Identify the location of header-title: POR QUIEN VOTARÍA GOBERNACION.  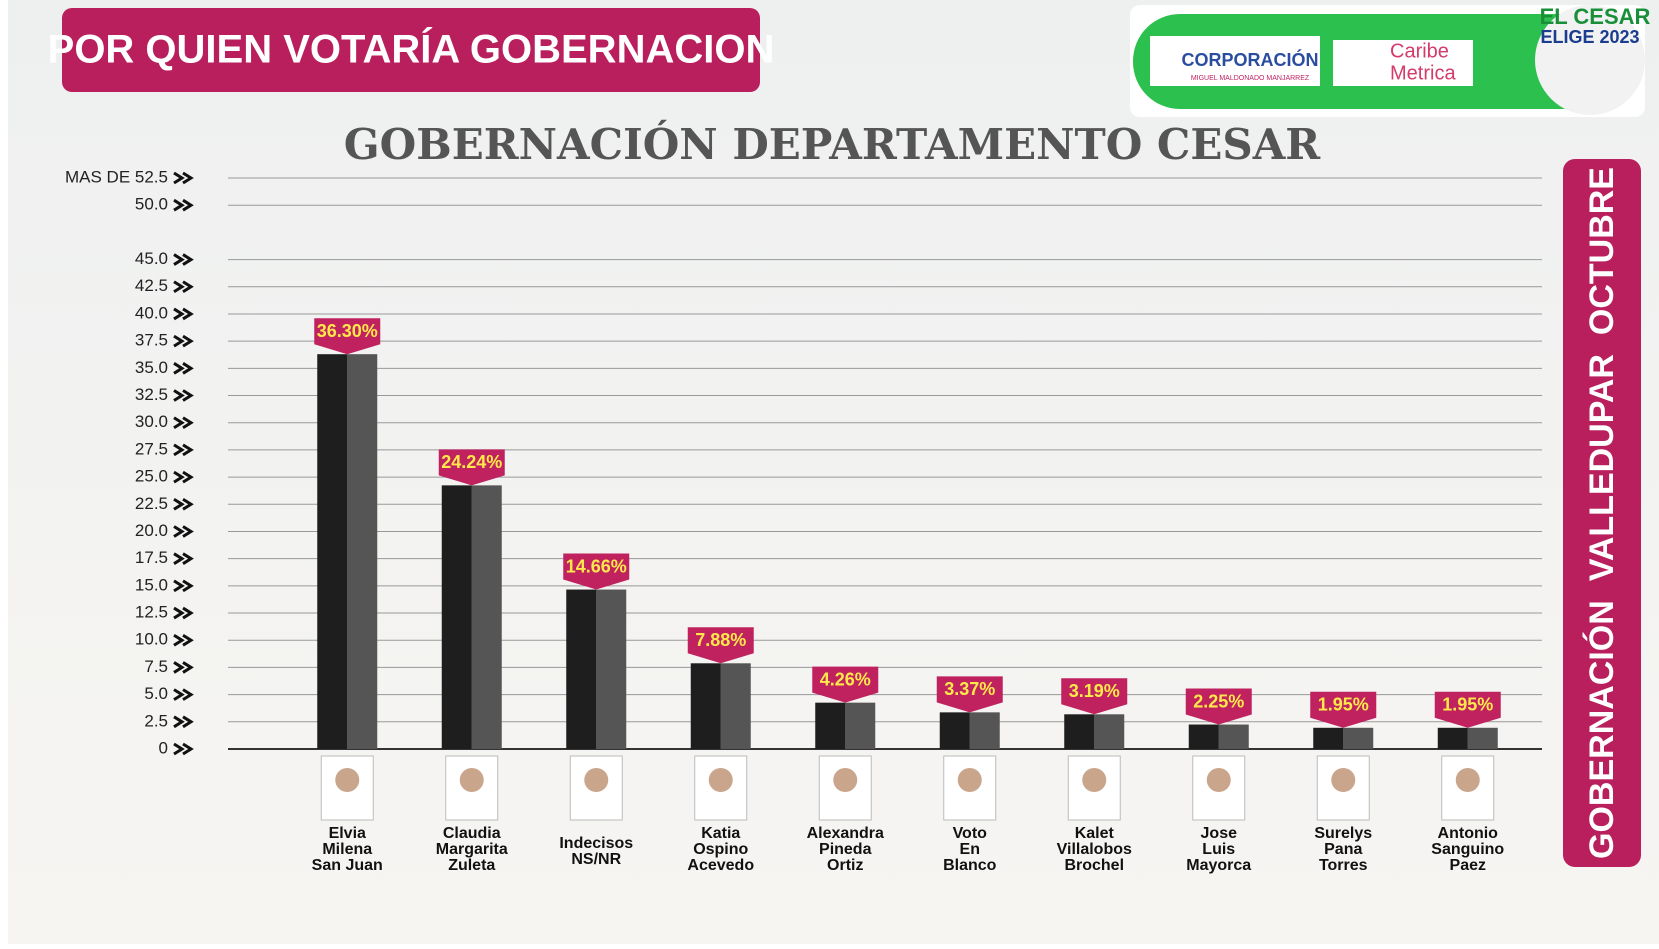
(411, 49).